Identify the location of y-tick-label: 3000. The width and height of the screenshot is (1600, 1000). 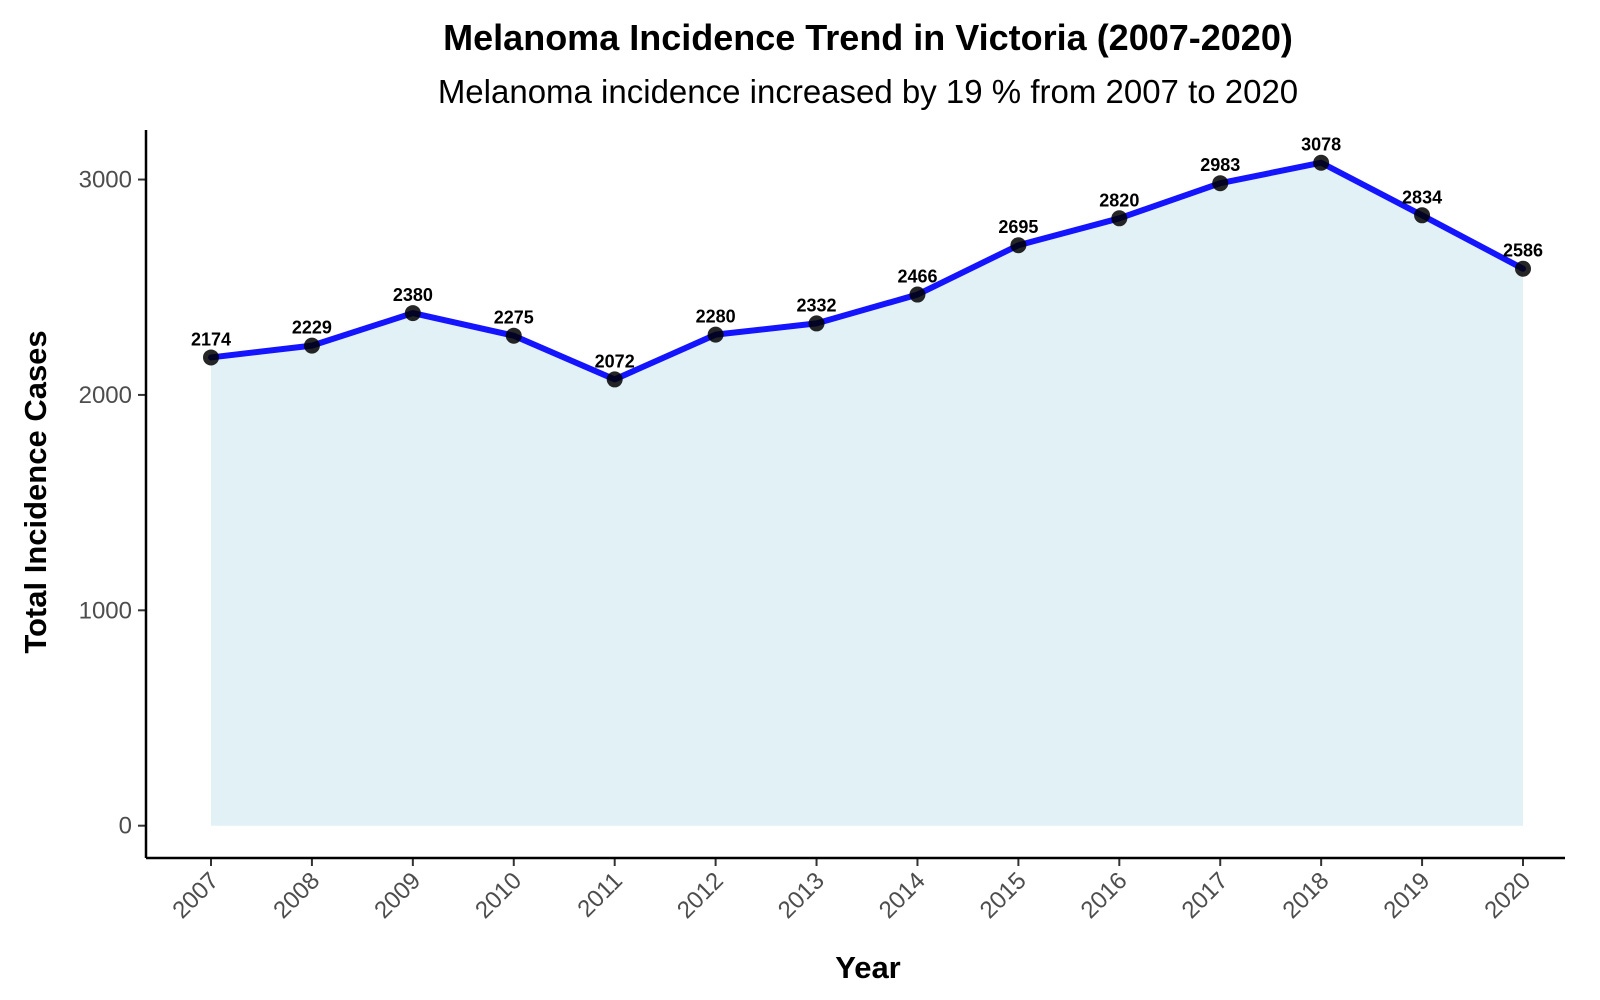
(105, 180).